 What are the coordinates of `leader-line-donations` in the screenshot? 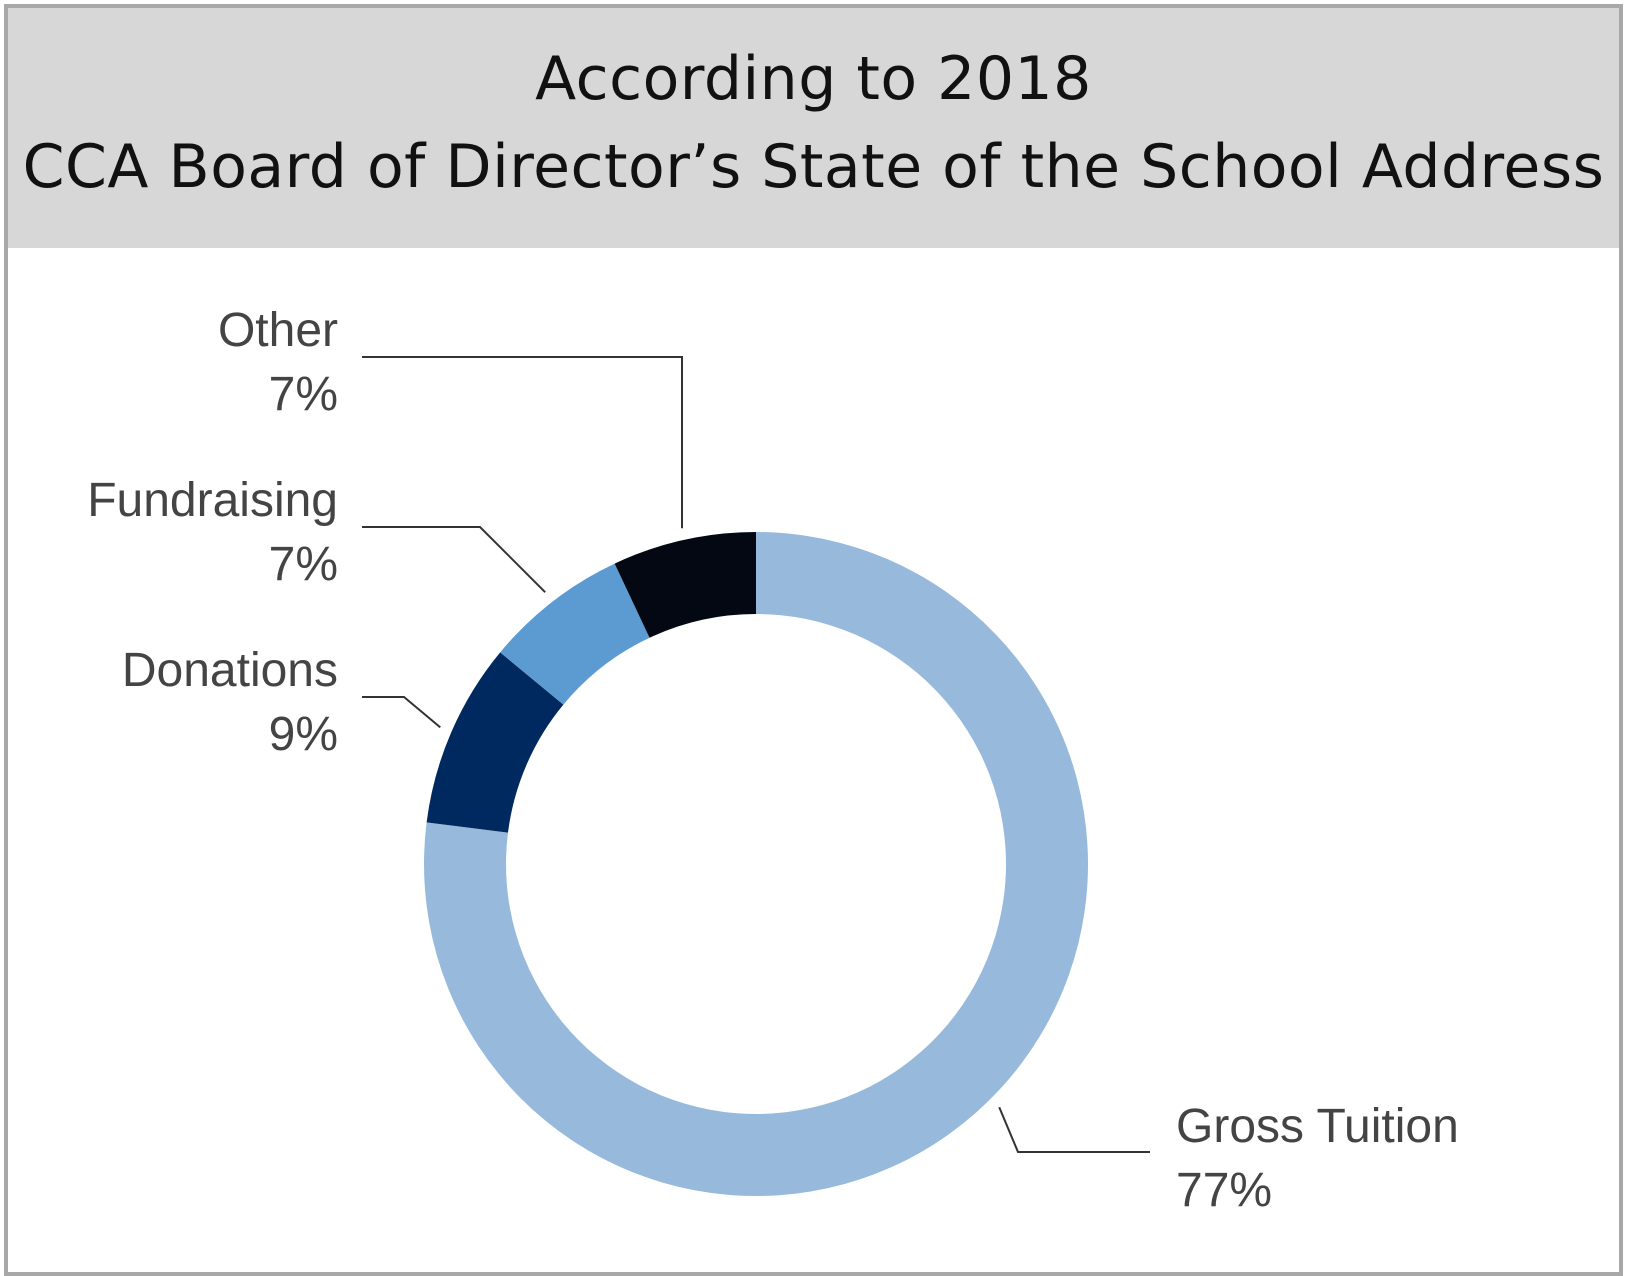 It's located at (401, 712).